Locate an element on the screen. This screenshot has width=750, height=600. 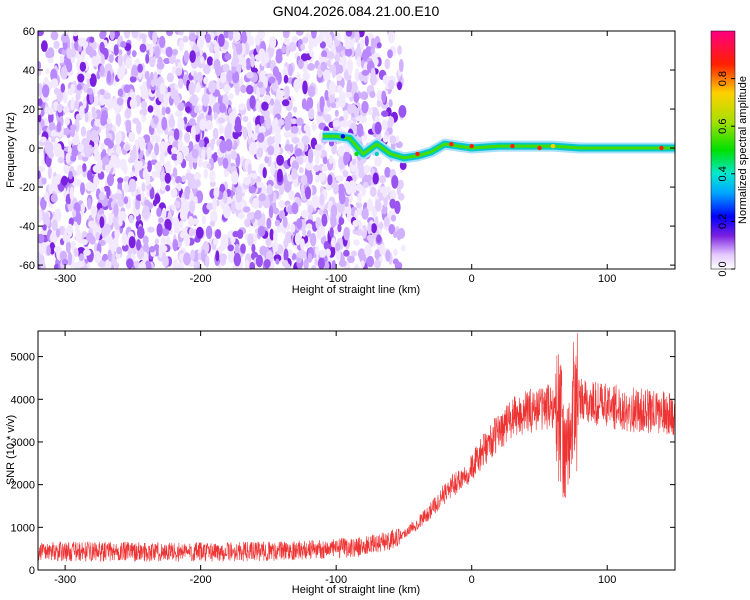
spectrogram-y-tick-label: -40 is located at coordinates (27, 227).